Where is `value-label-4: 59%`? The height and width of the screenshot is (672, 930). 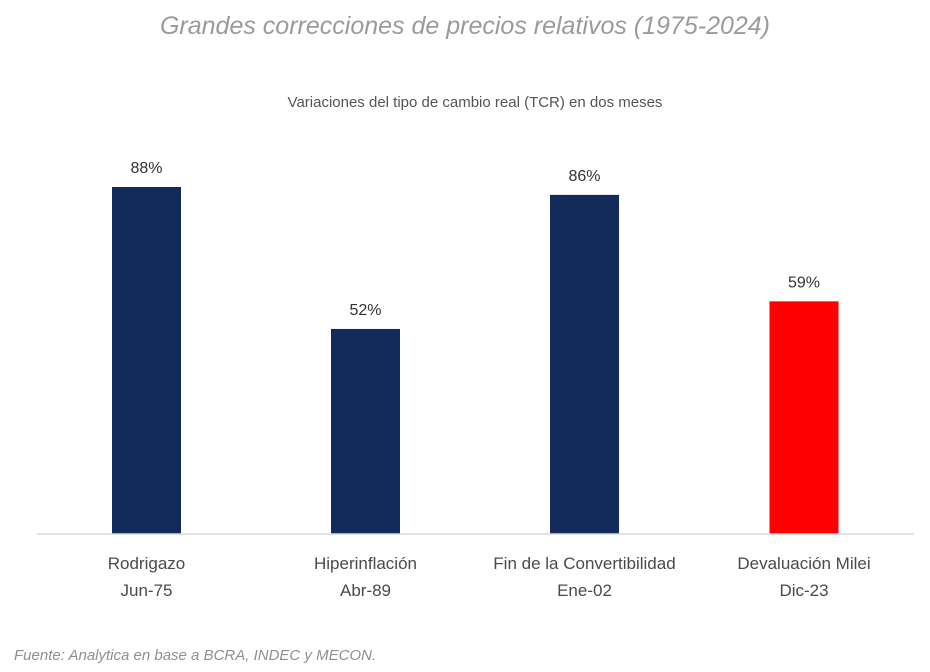
value-label-4: 59% is located at coordinates (804, 282).